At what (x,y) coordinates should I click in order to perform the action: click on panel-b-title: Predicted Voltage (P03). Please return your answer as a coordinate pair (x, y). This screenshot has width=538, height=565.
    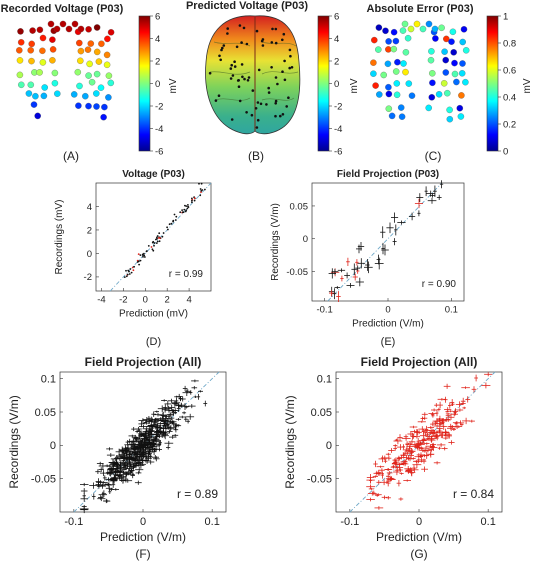
    Looking at the image, I should click on (247, 6).